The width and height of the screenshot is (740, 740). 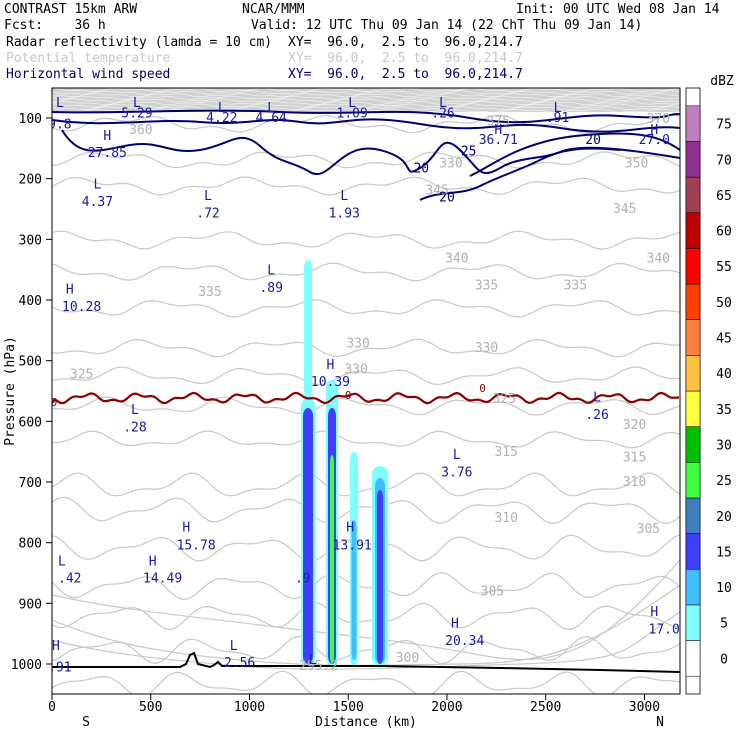 I want to click on init-time: Init: 00 UTC Wed 08 Jan 14, so click(x=618, y=9).